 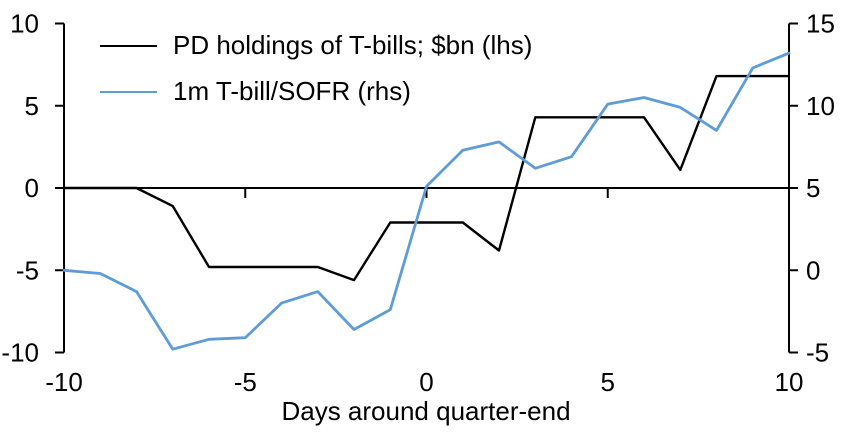 I want to click on legend-line-sample-blue, so click(x=128, y=91).